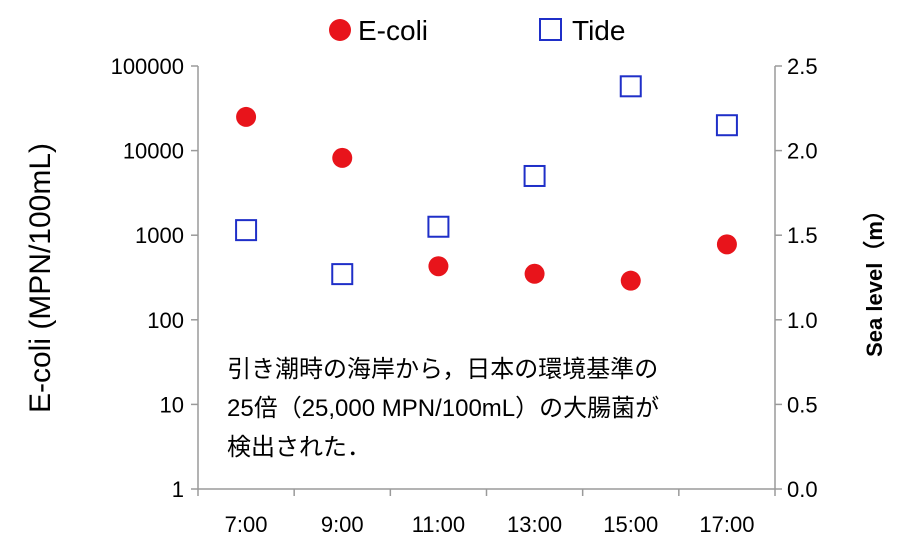 The height and width of the screenshot is (542, 903). I want to click on legend: E-coli Tide, so click(477, 30).